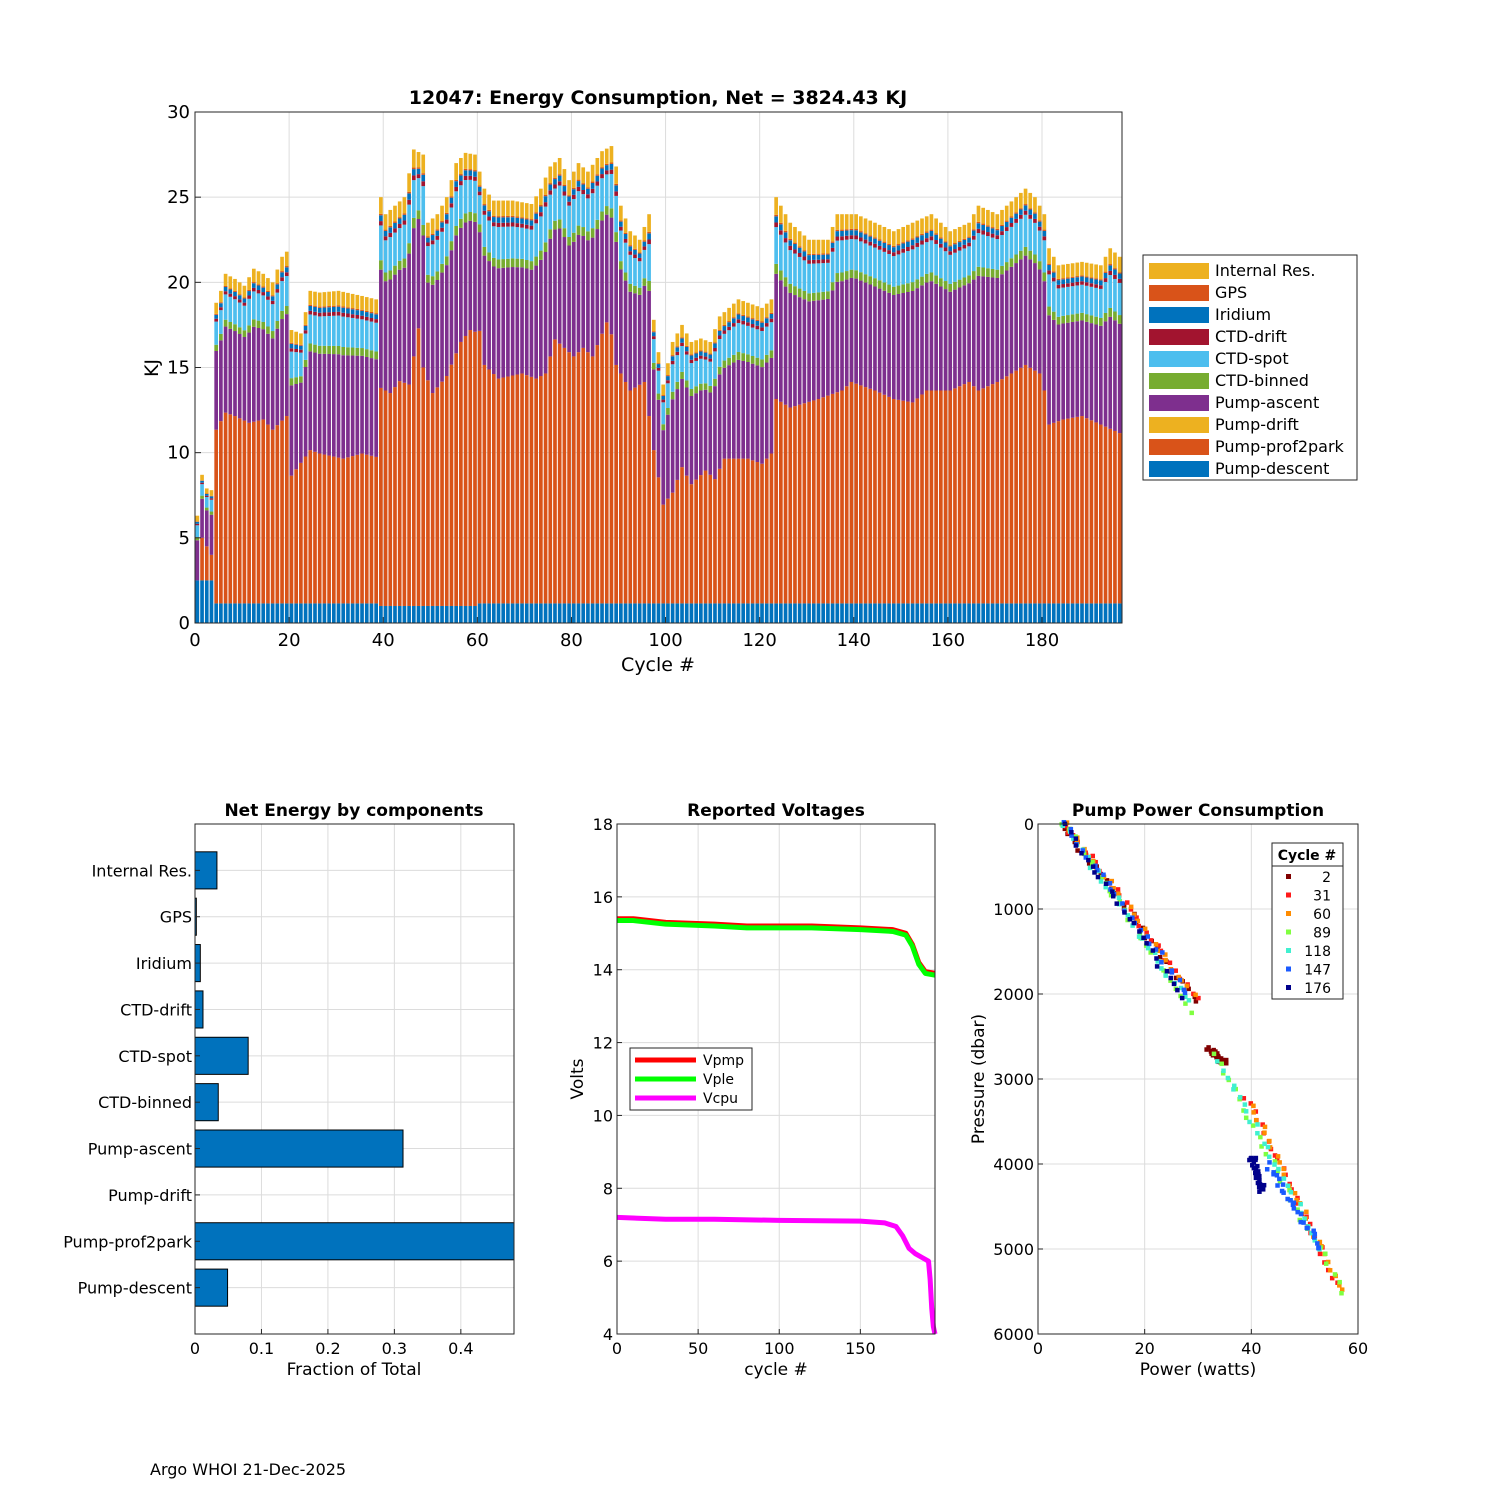 The image size is (1500, 1500). I want to click on y-tick-label: 10, so click(603, 1115).